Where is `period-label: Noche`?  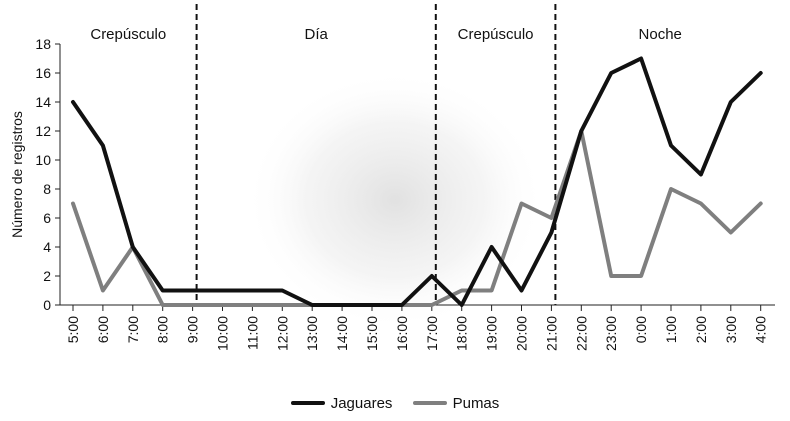 period-label: Noche is located at coordinates (660, 34).